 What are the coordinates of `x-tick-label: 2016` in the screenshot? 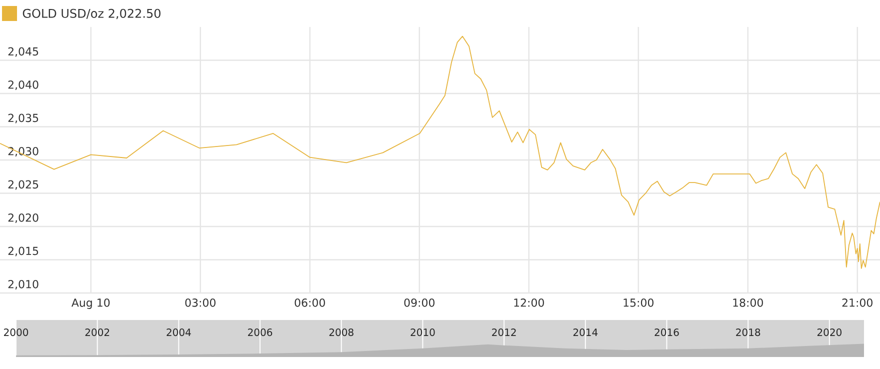 It's located at (666, 332).